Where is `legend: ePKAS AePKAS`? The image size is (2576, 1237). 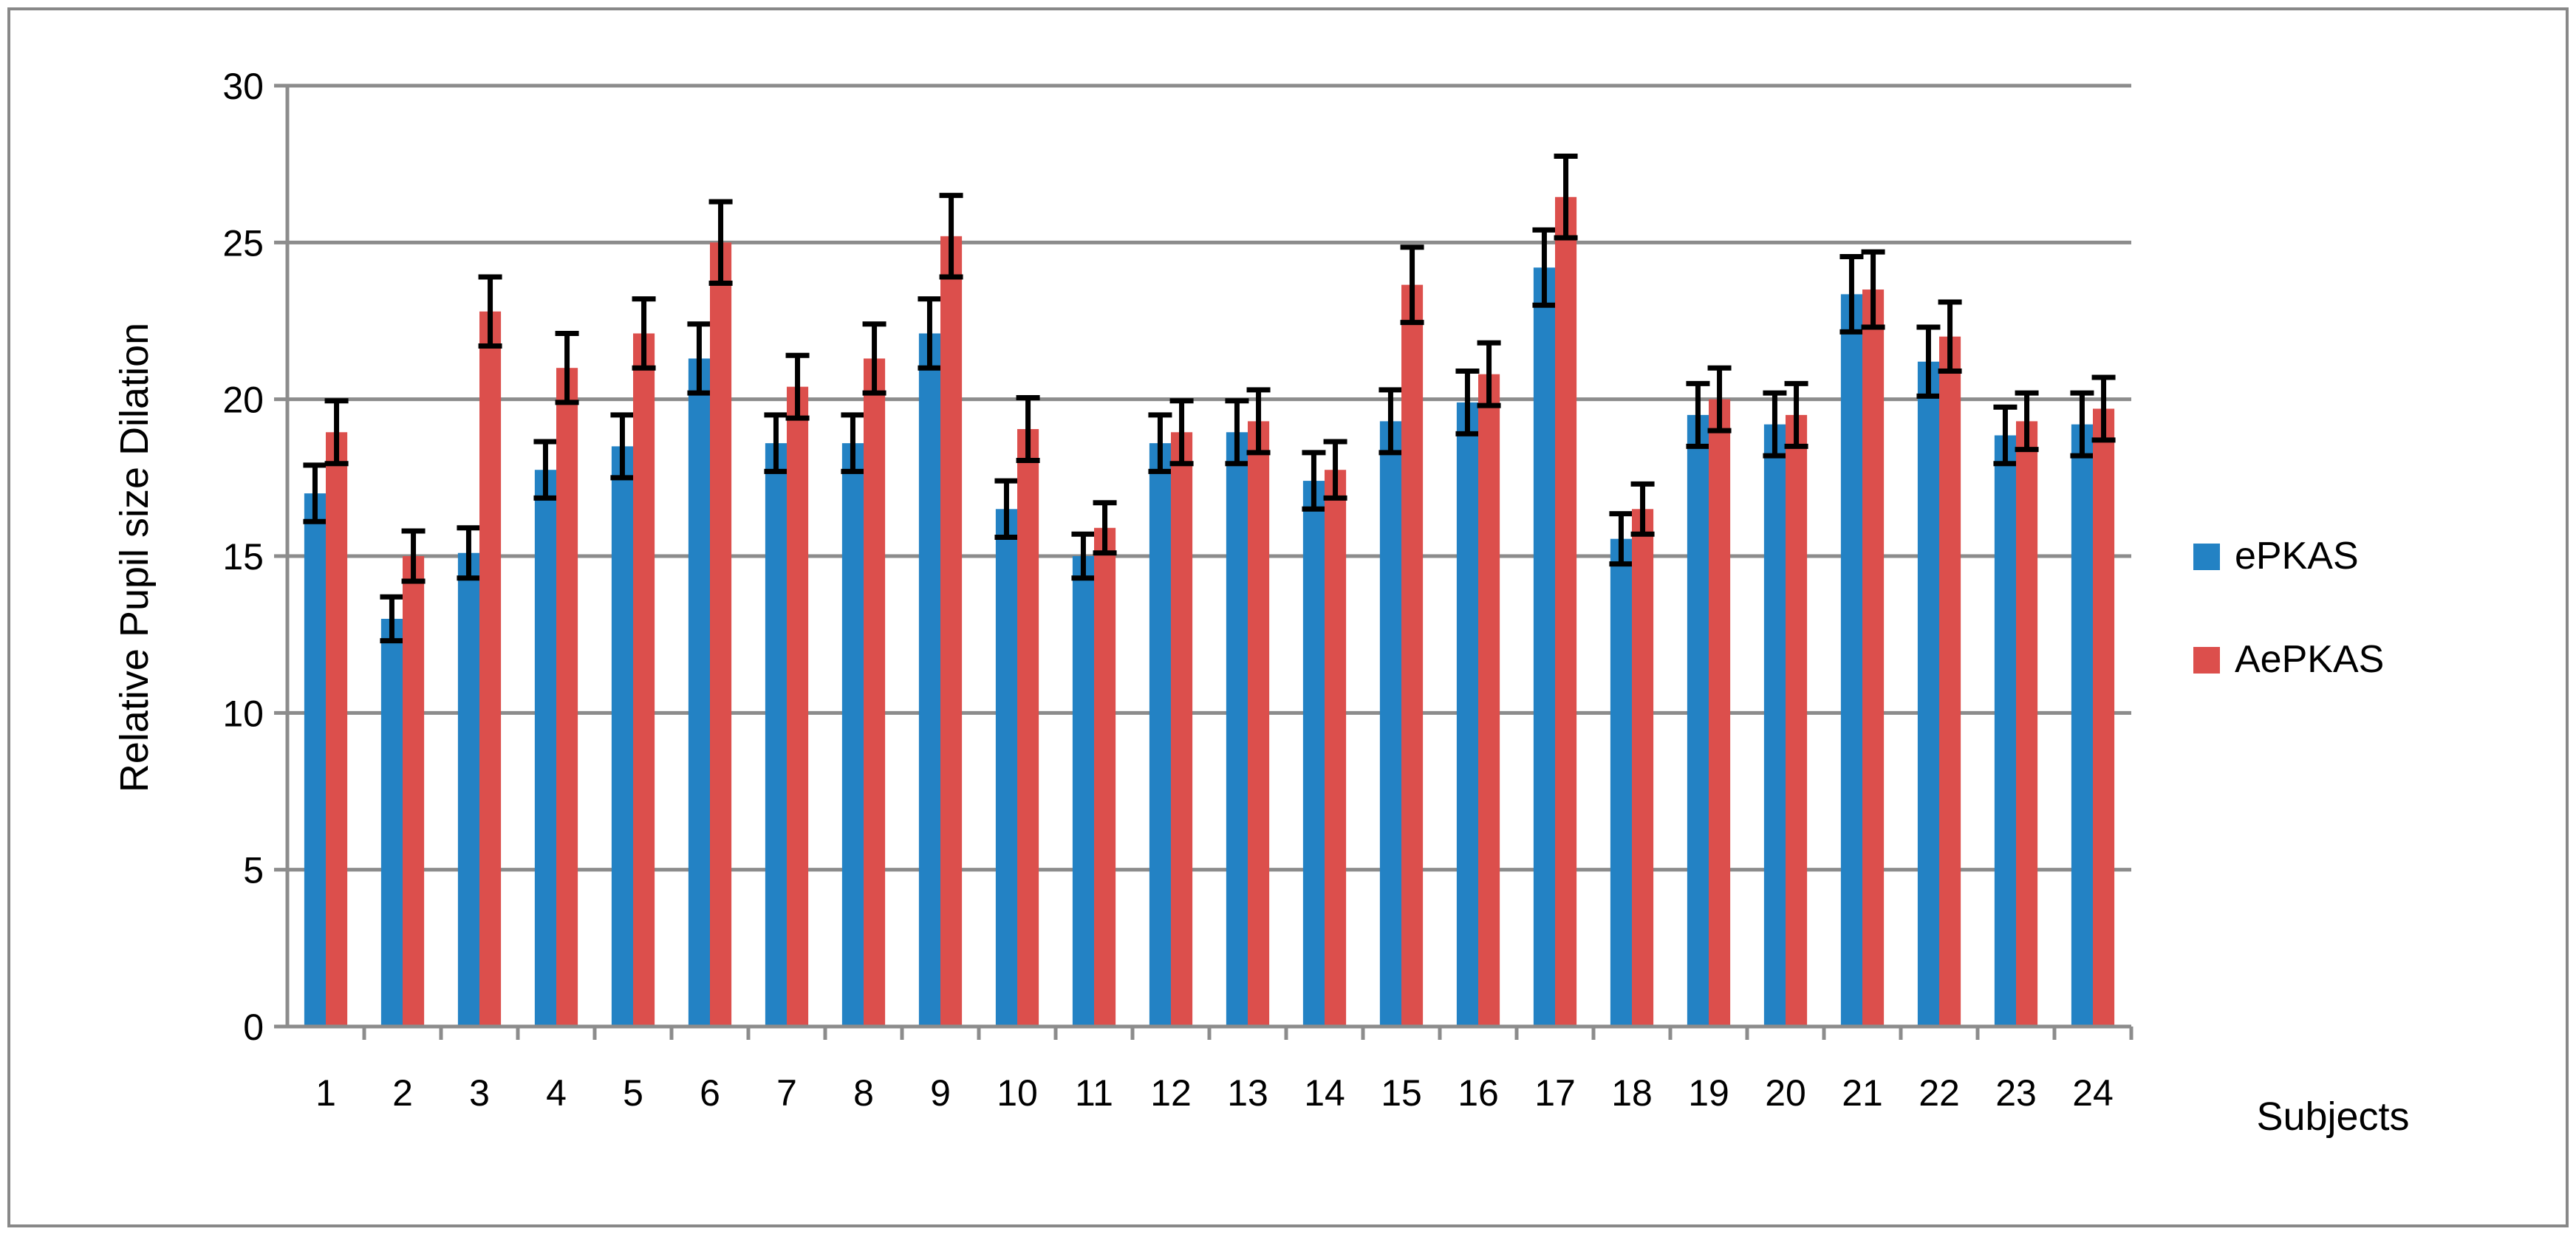
legend: ePKAS AePKAS is located at coordinates (2288, 608).